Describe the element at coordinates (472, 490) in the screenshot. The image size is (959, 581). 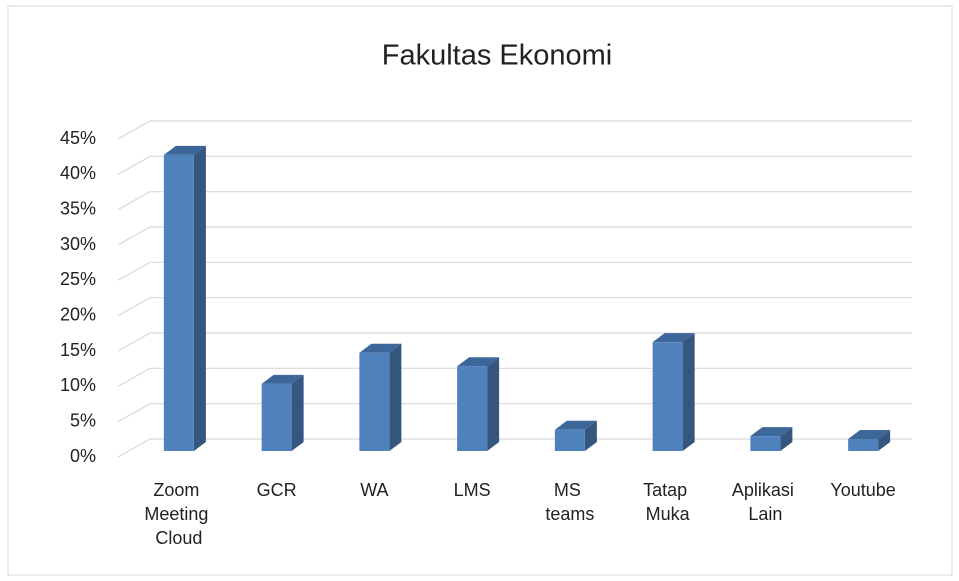
I see `x-tick-label: LMS` at that location.